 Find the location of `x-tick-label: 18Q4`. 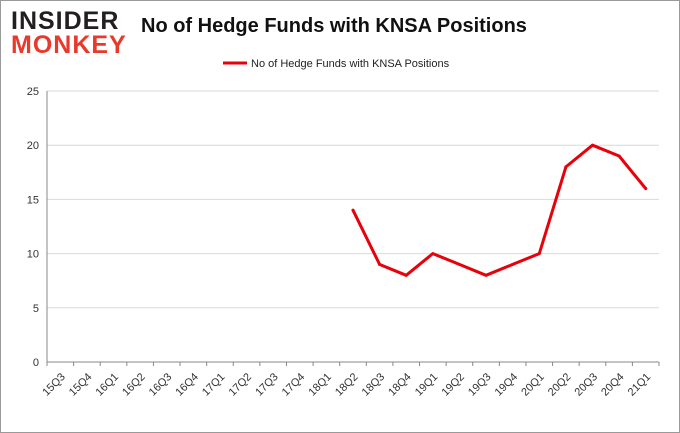

x-tick-label: 18Q4 is located at coordinates (400, 385).